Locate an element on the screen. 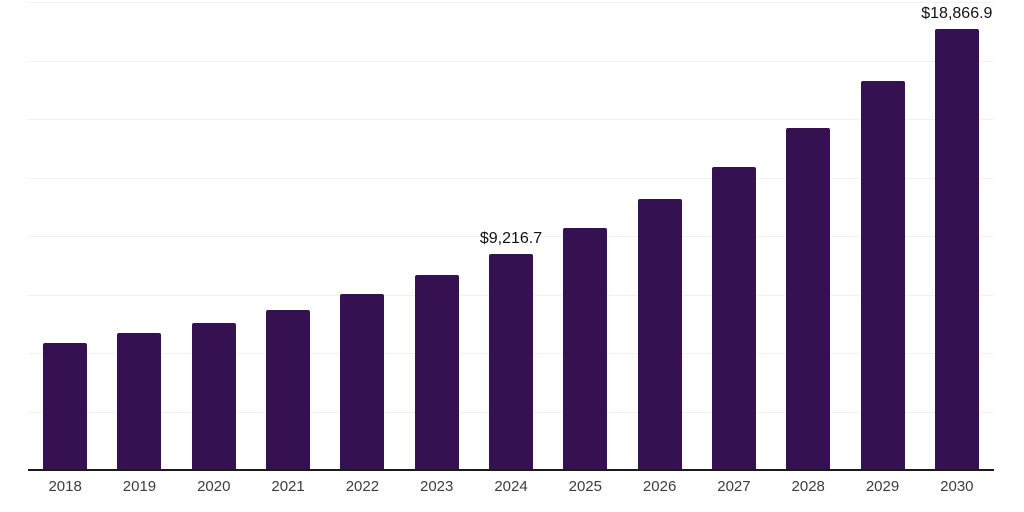 This screenshot has height=512, width=1024. x-axis-line is located at coordinates (511, 470).